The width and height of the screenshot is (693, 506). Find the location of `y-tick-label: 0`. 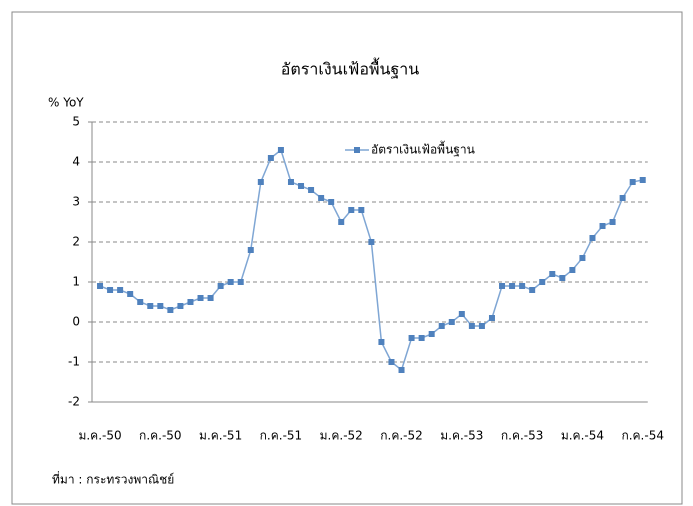

y-tick-label: 0 is located at coordinates (76, 322).